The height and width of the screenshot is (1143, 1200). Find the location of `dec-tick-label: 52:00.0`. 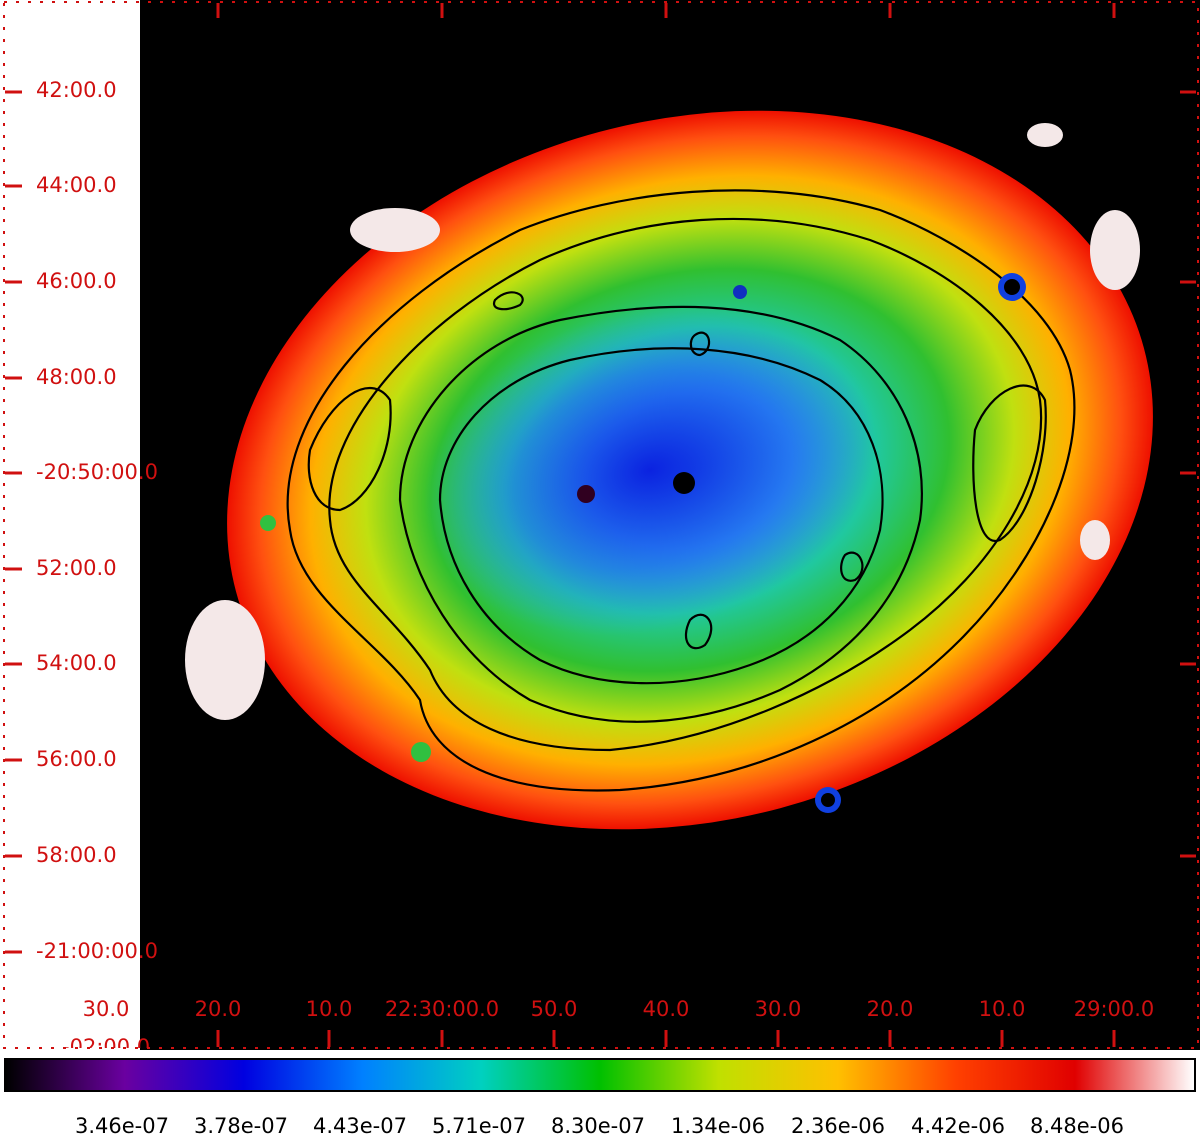

dec-tick-label: 52:00.0 is located at coordinates (76, 568).